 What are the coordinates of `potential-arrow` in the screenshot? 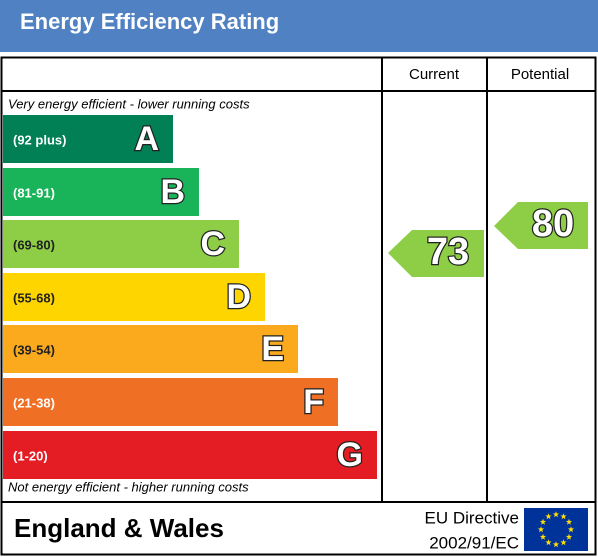 It's located at (541, 225).